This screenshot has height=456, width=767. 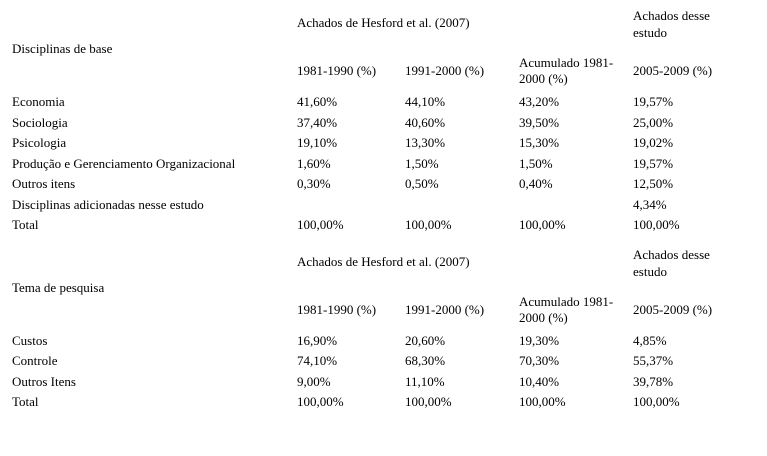 I want to click on row-label: Produção e Gerenciamento Organizacional, so click(x=124, y=163).